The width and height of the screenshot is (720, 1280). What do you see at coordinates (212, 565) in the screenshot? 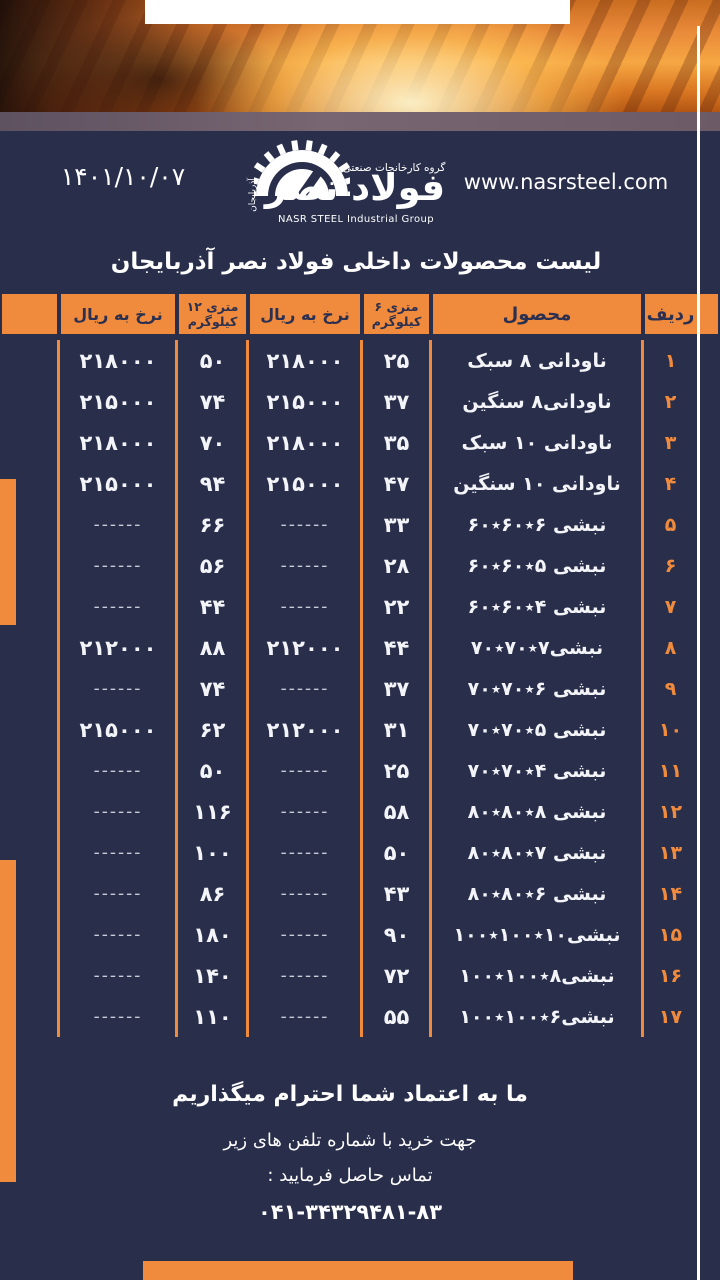
I see `kg-12m-value: ۵۶` at bounding box center [212, 565].